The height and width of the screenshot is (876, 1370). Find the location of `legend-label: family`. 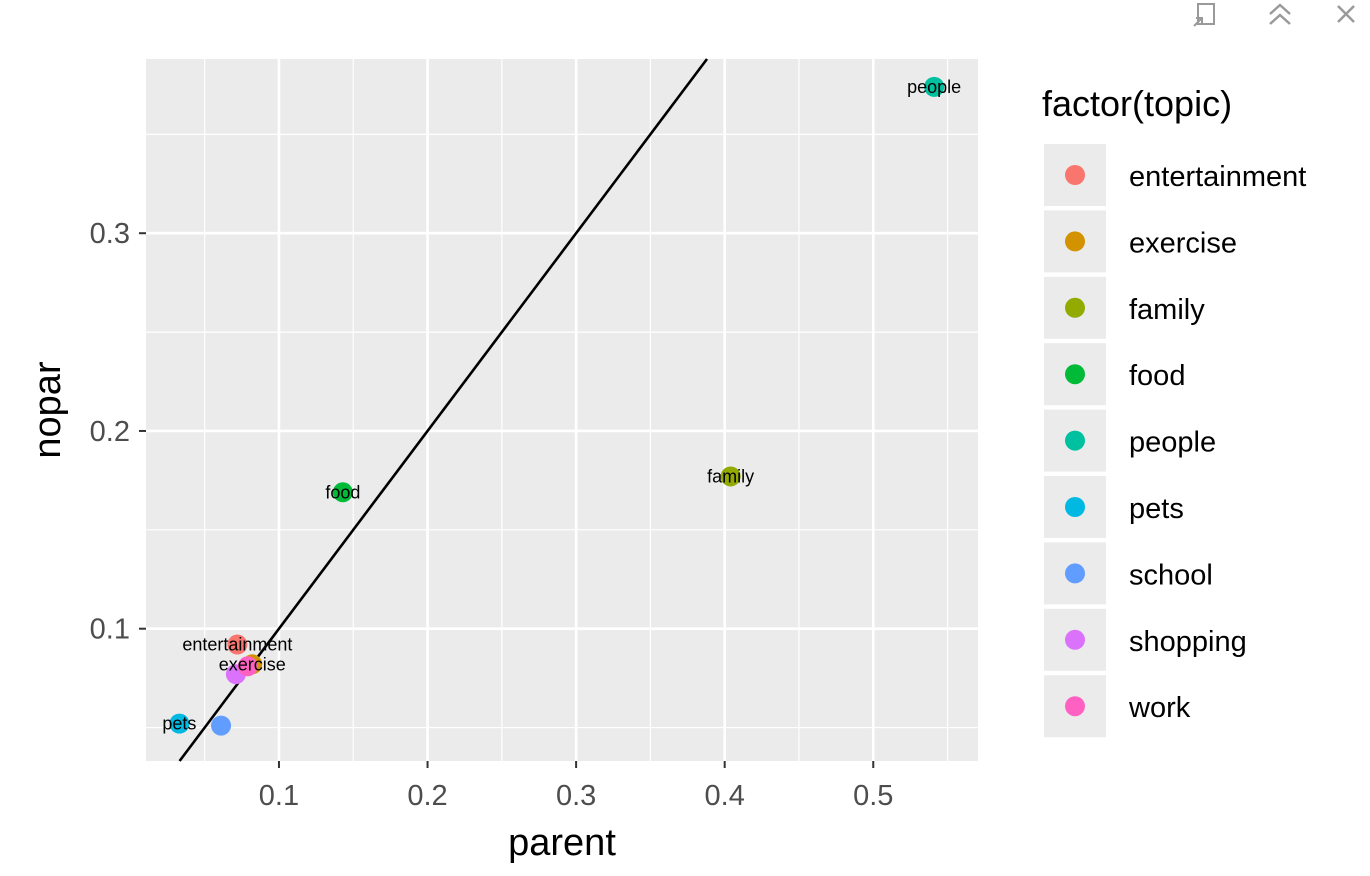

legend-label: family is located at coordinates (1167, 310).